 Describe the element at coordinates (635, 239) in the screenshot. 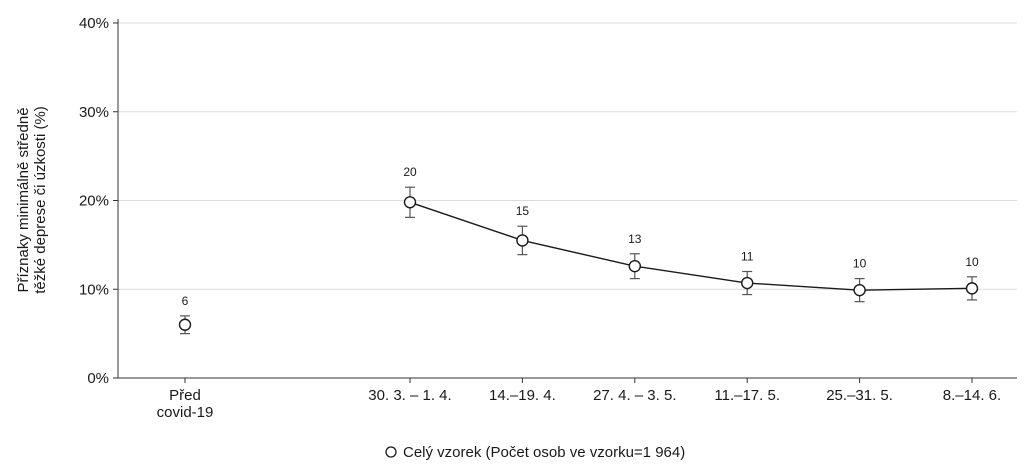

I see `data-label: 13` at that location.